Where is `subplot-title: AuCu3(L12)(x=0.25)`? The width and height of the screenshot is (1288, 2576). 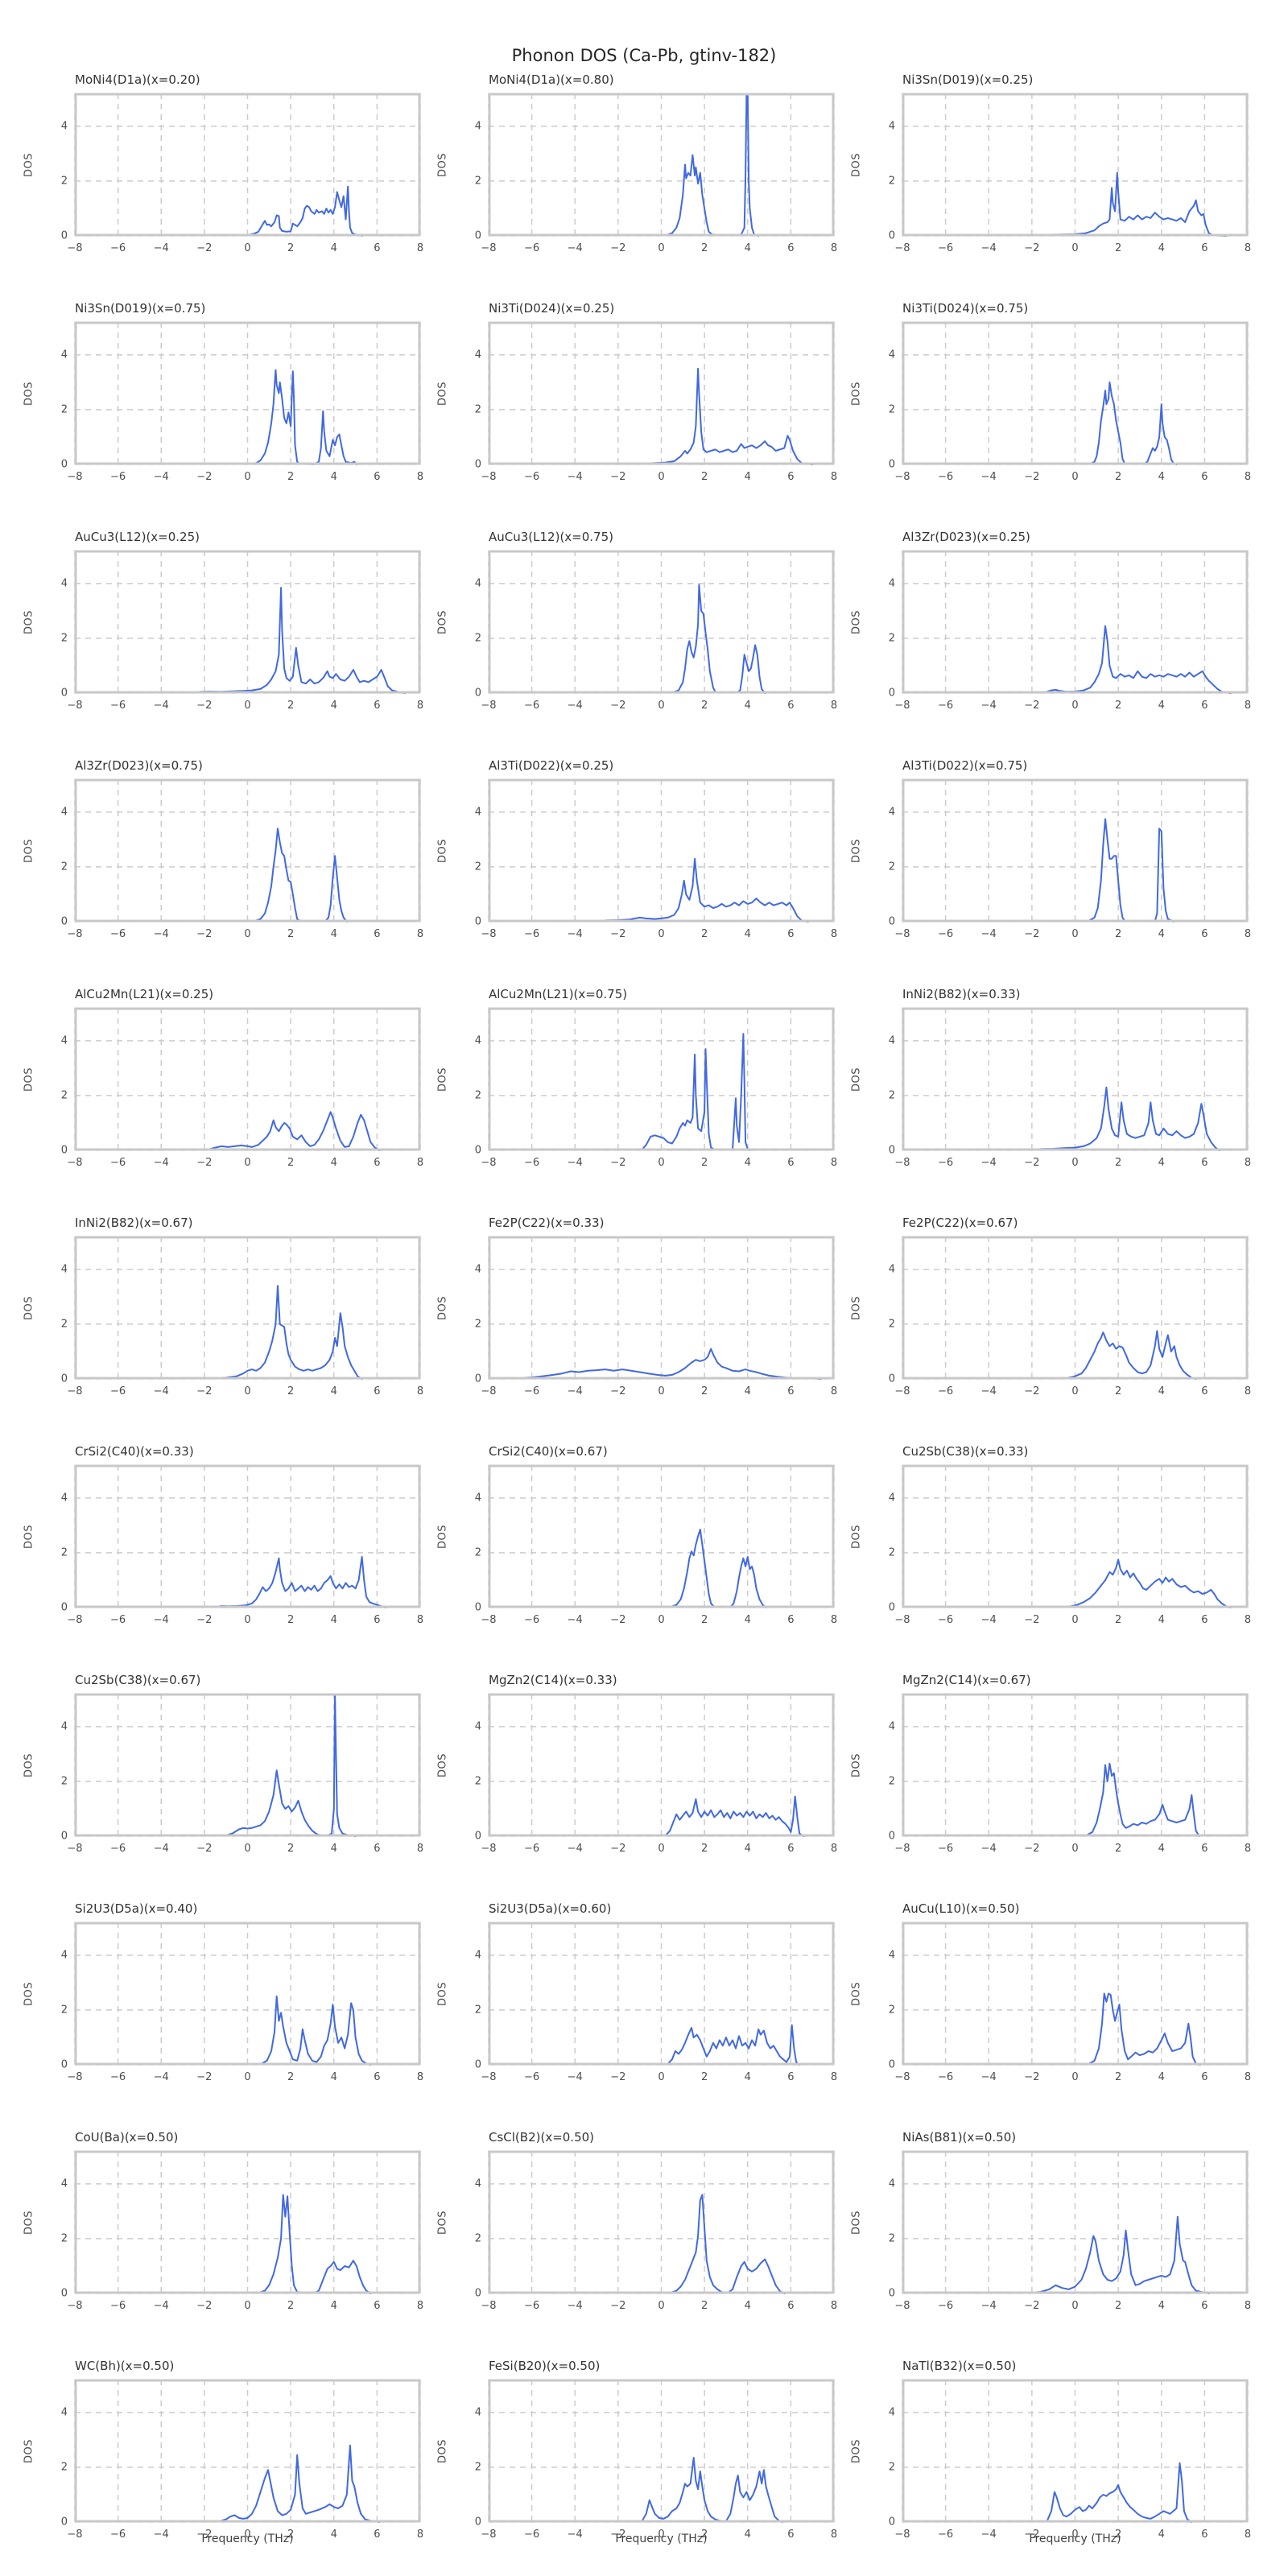
subplot-title: AuCu3(L12)(x=0.25) is located at coordinates (137, 537).